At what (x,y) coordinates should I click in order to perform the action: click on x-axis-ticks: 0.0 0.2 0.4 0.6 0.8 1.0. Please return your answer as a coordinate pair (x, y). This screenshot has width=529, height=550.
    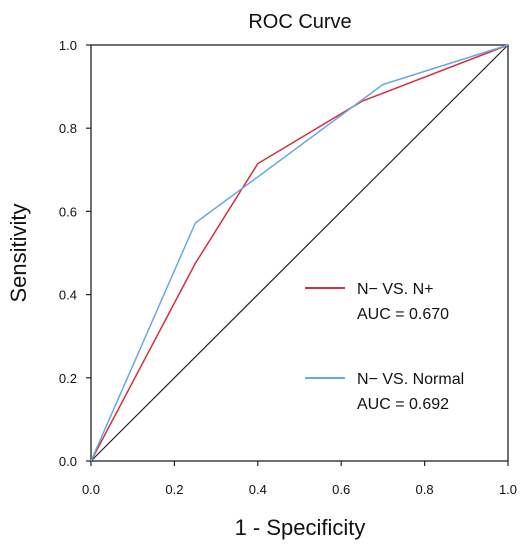
    Looking at the image, I should click on (299, 479).